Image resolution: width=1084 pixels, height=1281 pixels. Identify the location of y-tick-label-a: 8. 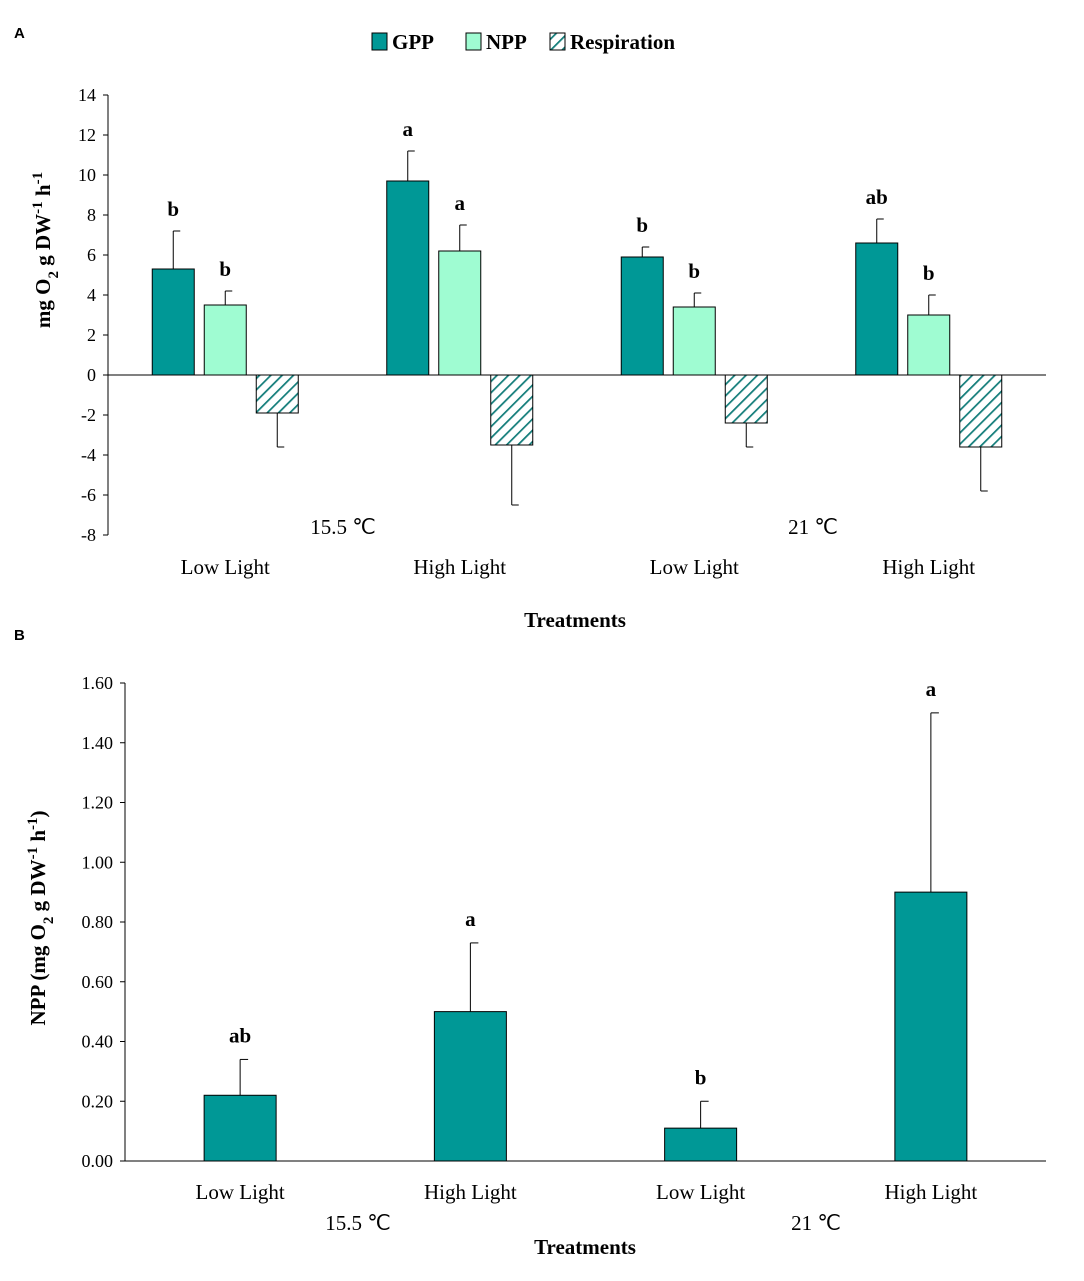
(91, 215).